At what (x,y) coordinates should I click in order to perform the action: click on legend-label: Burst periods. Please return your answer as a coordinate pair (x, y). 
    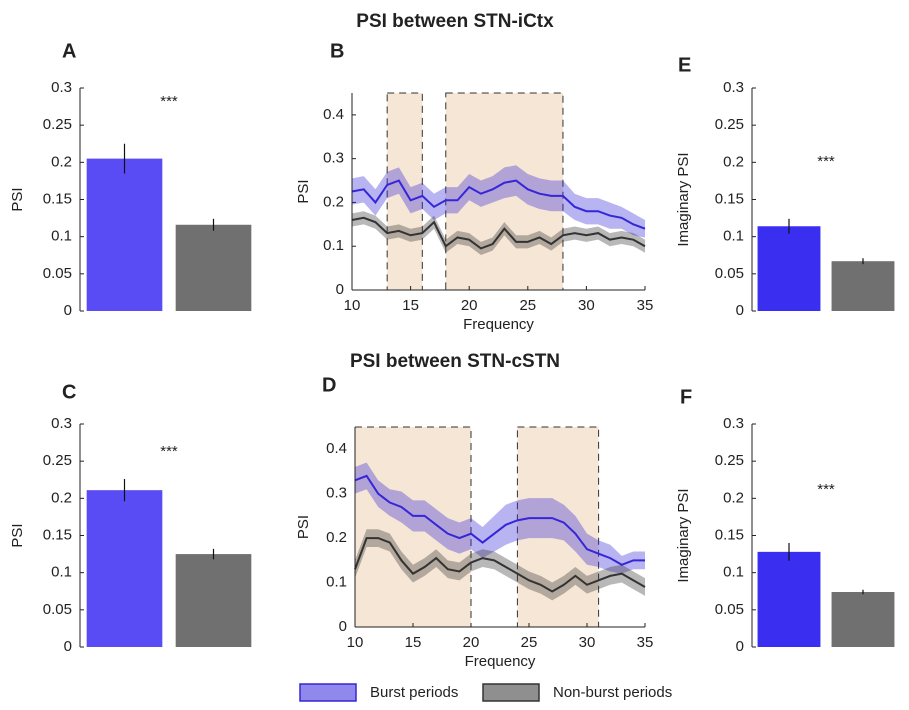
    Looking at the image, I should click on (414, 692).